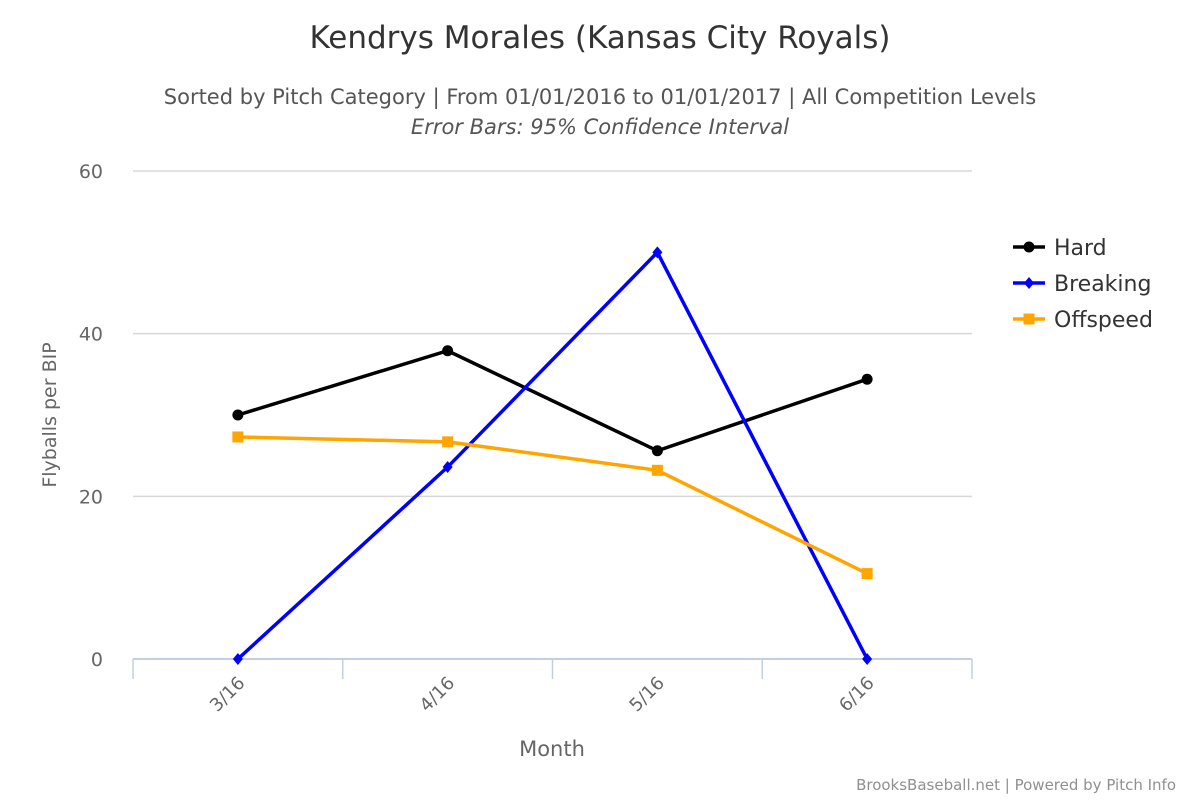  What do you see at coordinates (552, 400) in the screenshot?
I see `series-line-hard` at bounding box center [552, 400].